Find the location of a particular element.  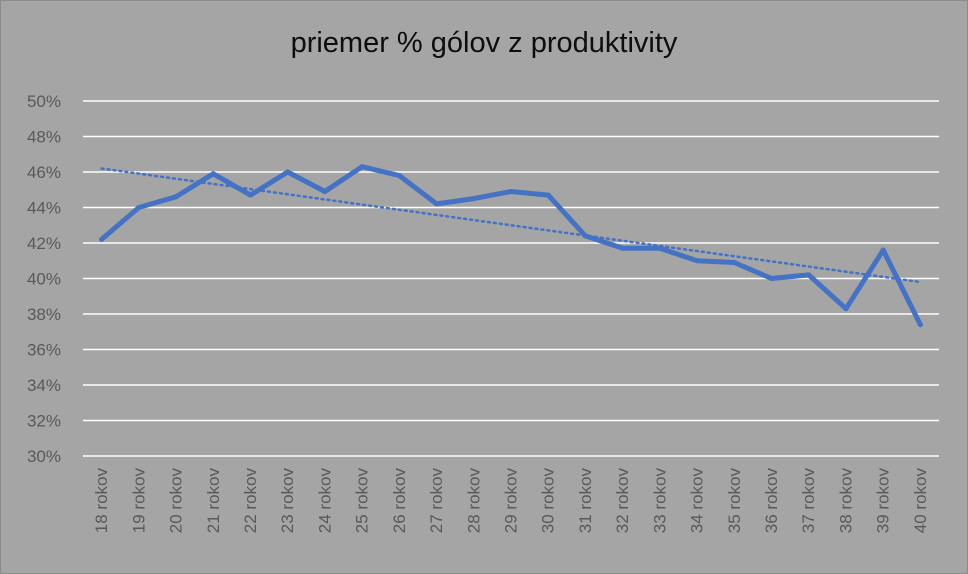

y-tick-label: 36% is located at coordinates (44, 350).